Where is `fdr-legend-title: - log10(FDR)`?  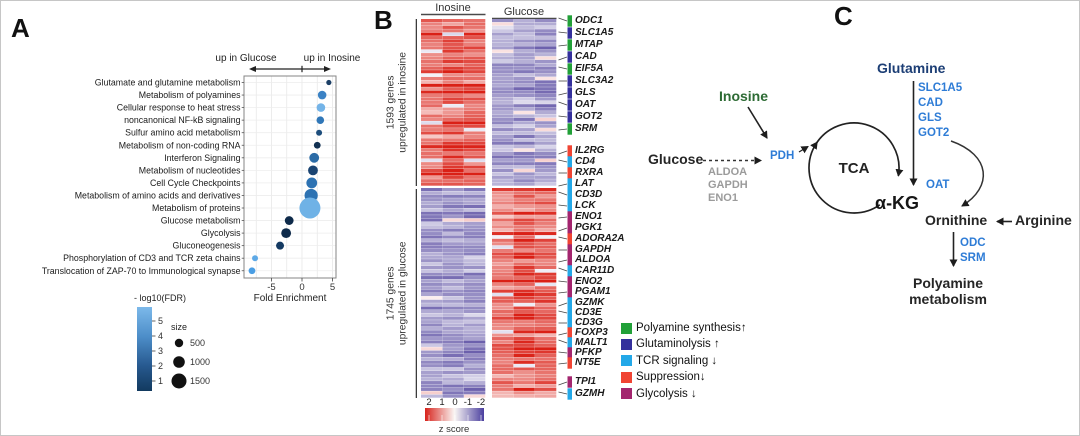 fdr-legend-title: - log10(FDR) is located at coordinates (160, 298).